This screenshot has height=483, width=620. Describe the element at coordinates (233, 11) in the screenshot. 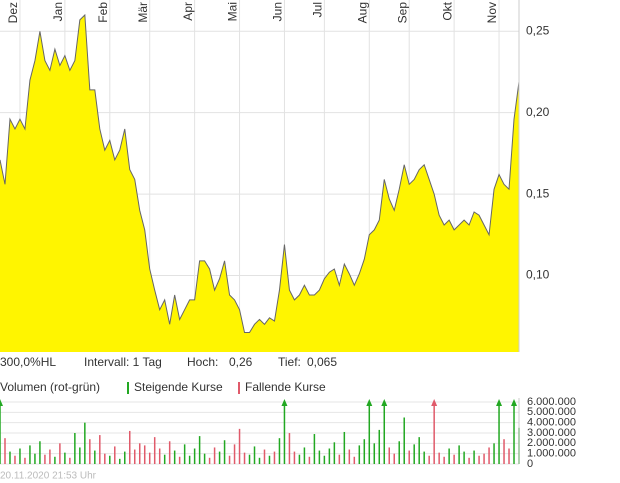

I see `x-tick-label: Mai` at that location.